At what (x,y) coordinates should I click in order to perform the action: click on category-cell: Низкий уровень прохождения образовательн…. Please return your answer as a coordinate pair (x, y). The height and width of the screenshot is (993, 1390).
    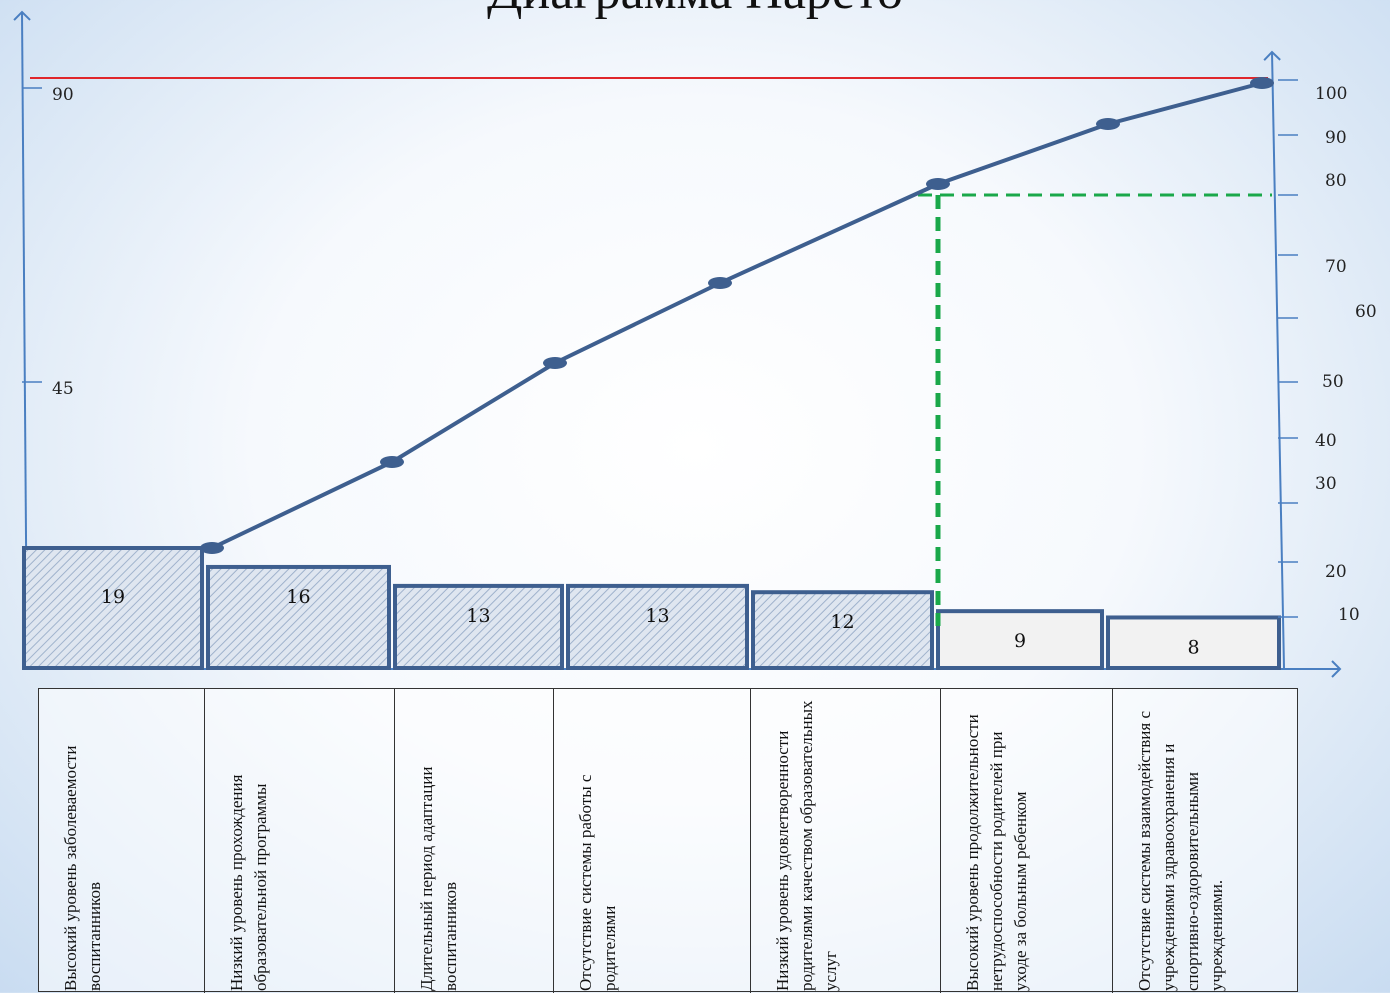
    Looking at the image, I should click on (300, 841).